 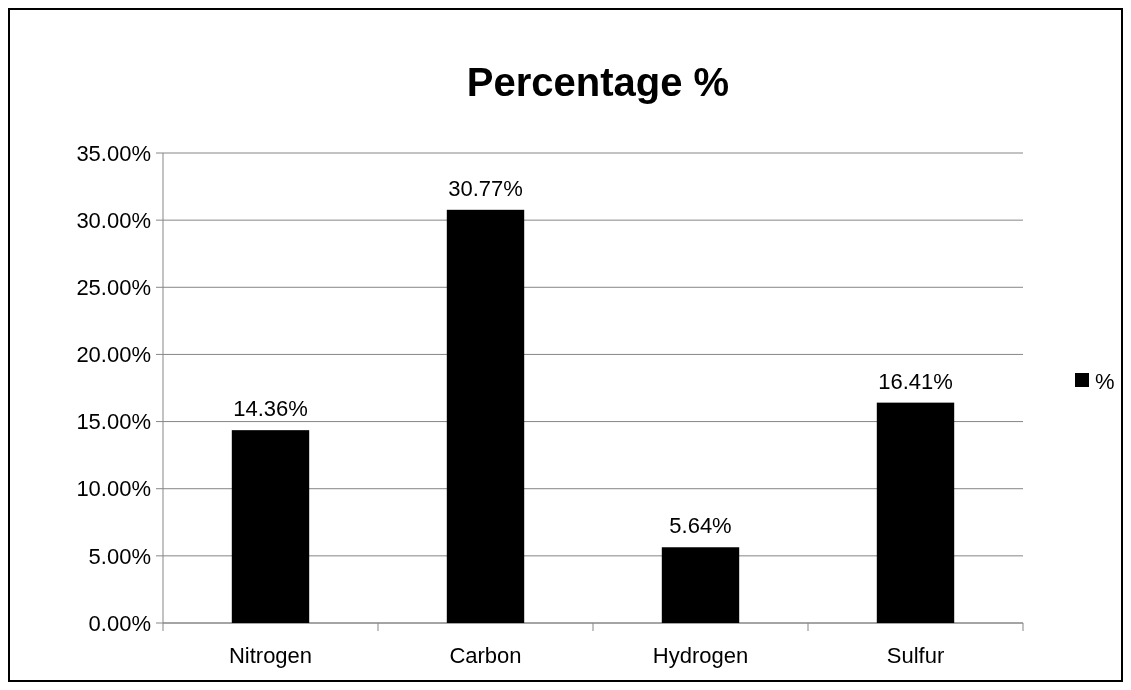 I want to click on x-tick-label: Nitrogen, so click(x=270, y=655).